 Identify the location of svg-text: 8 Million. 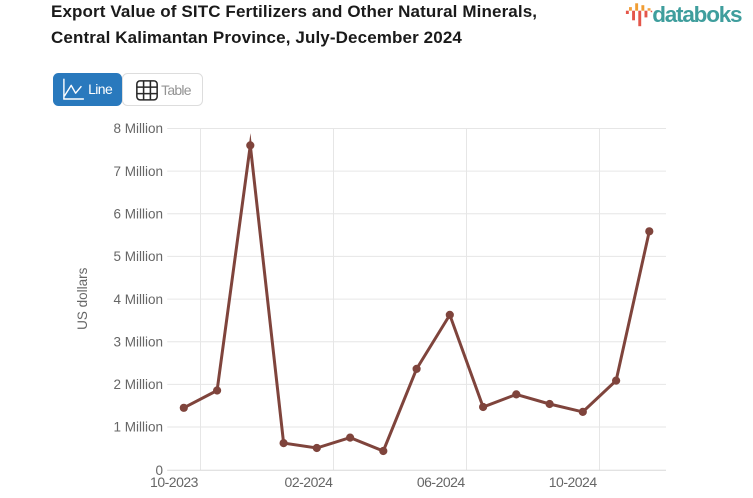
(138, 128).